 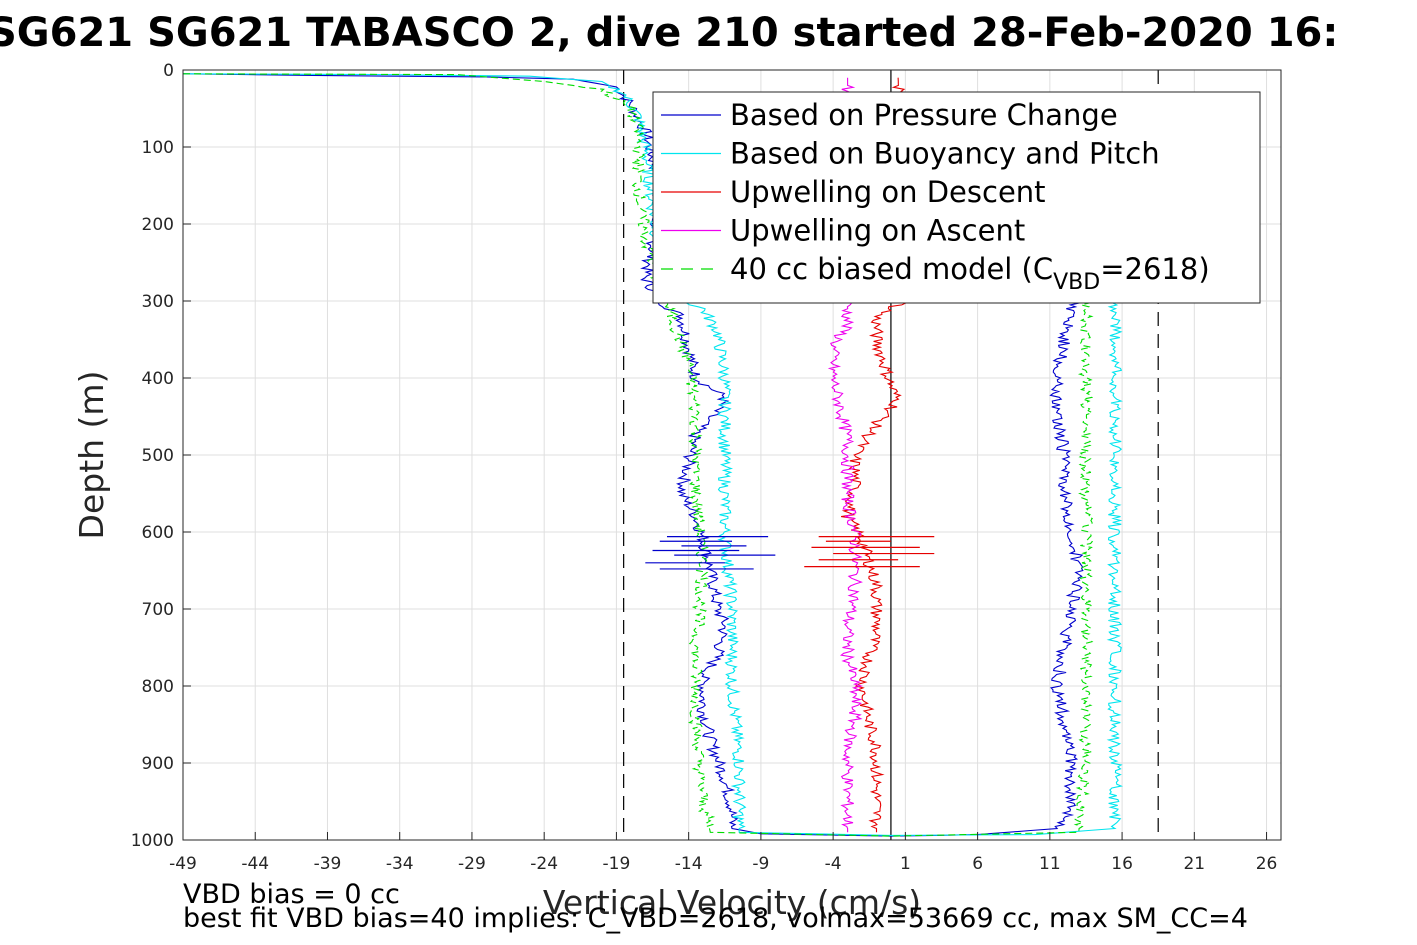 What do you see at coordinates (158, 687) in the screenshot?
I see `y-tick-label: 800` at bounding box center [158, 687].